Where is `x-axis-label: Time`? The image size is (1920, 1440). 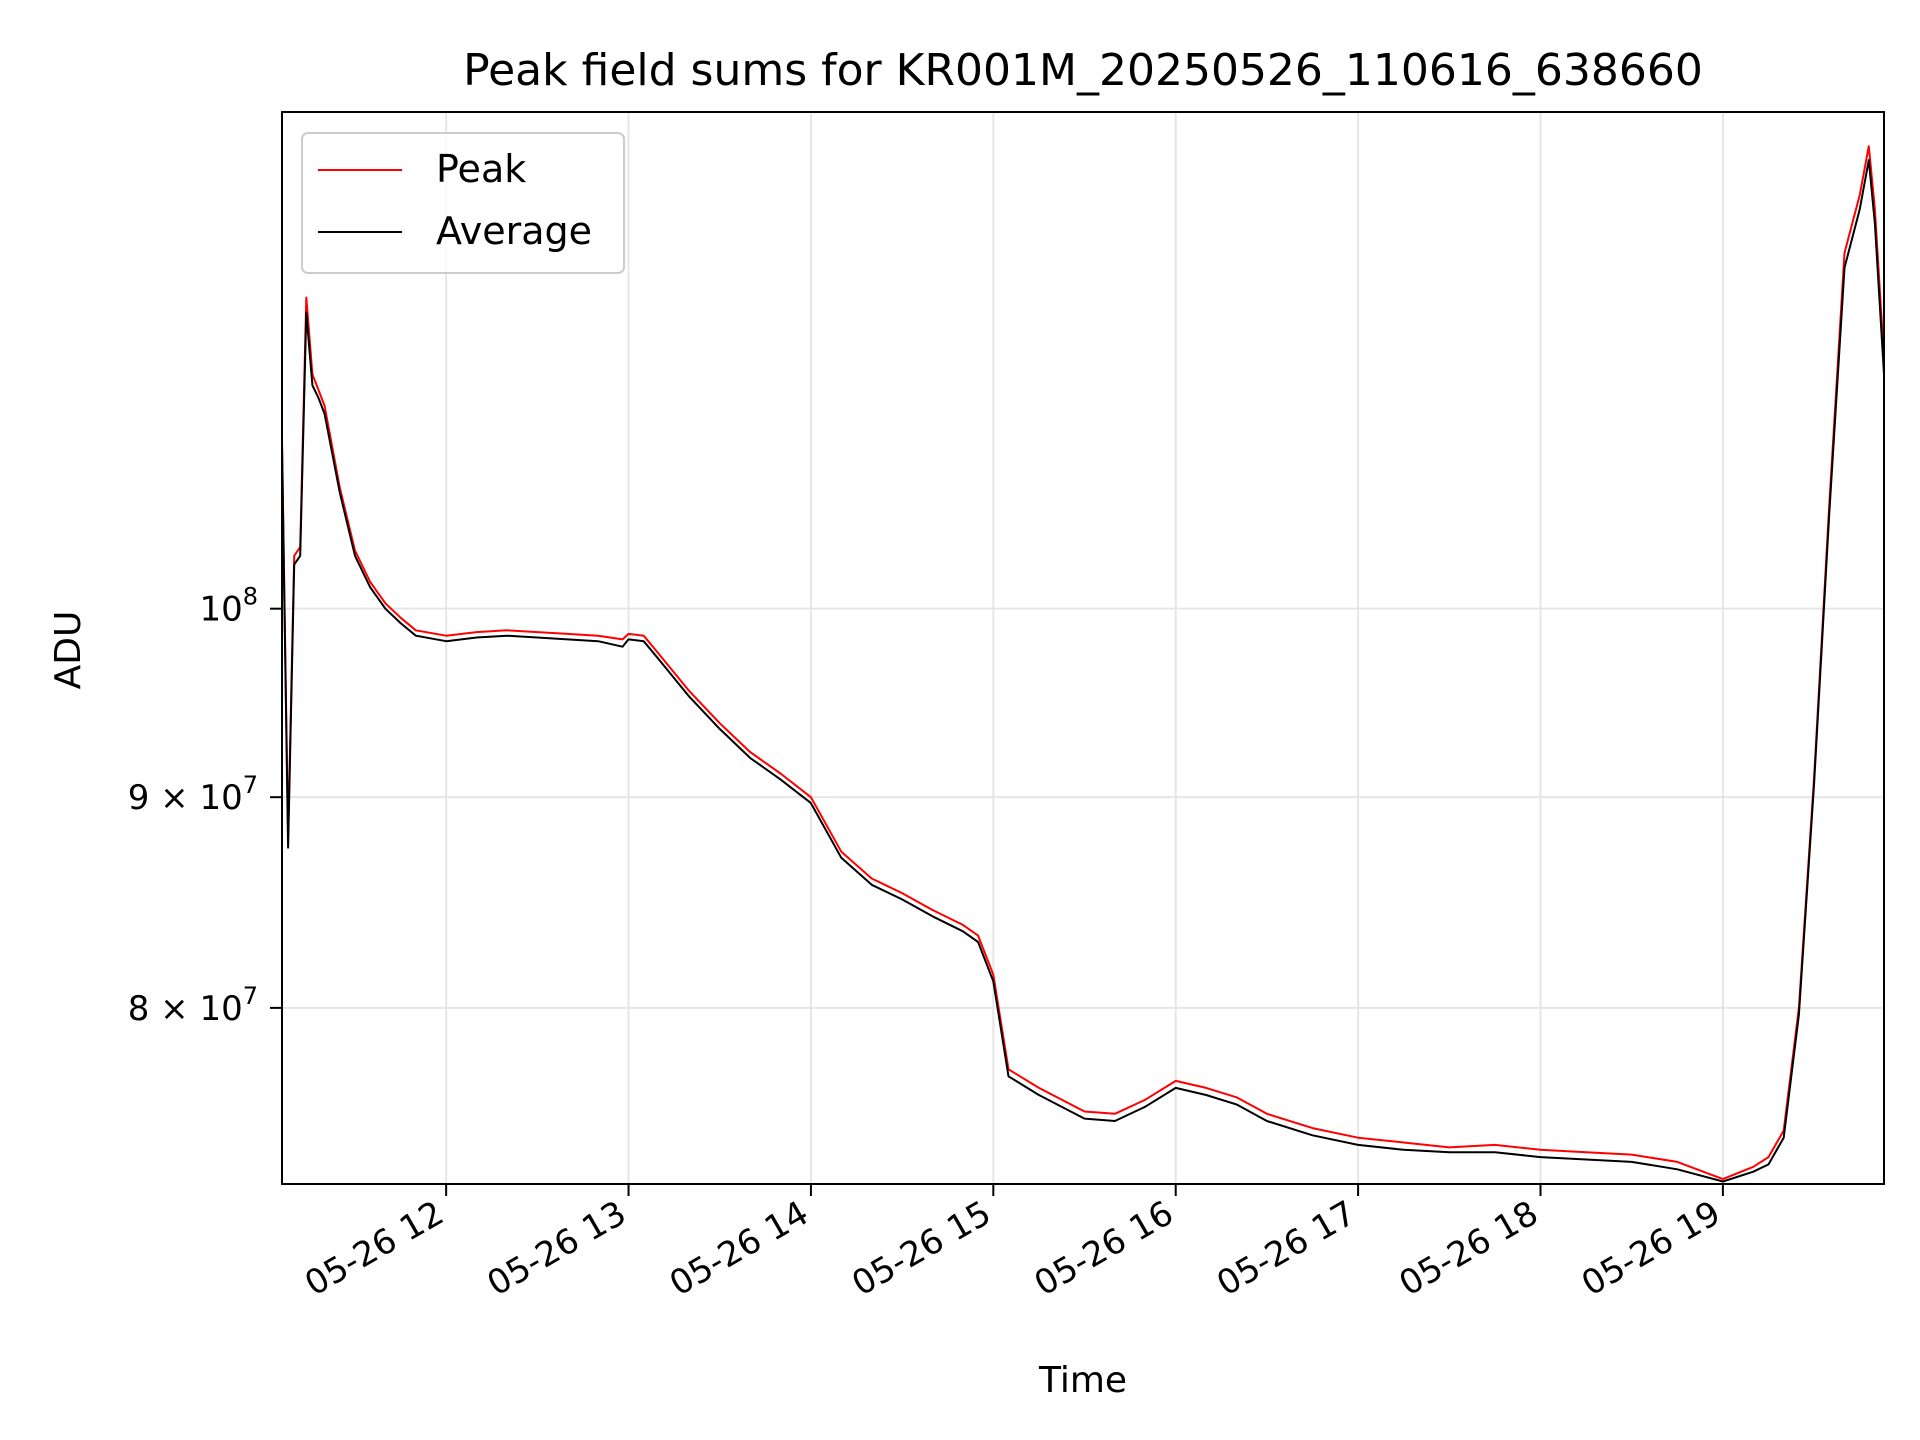 x-axis-label: Time is located at coordinates (1082, 1380).